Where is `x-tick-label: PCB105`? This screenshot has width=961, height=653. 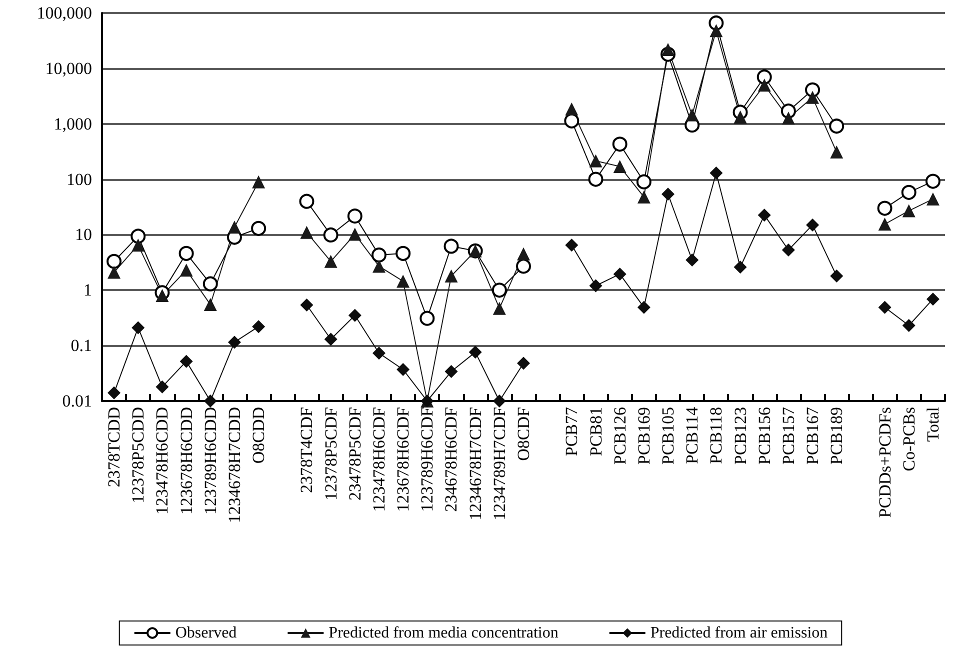 x-tick-label: PCB105 is located at coordinates (668, 436).